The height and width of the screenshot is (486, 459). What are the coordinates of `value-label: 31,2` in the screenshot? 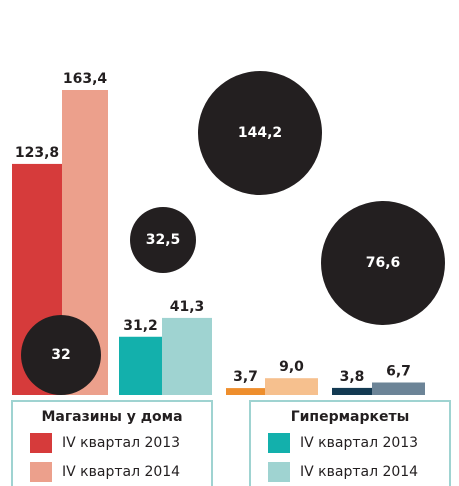 It's located at (140, 326).